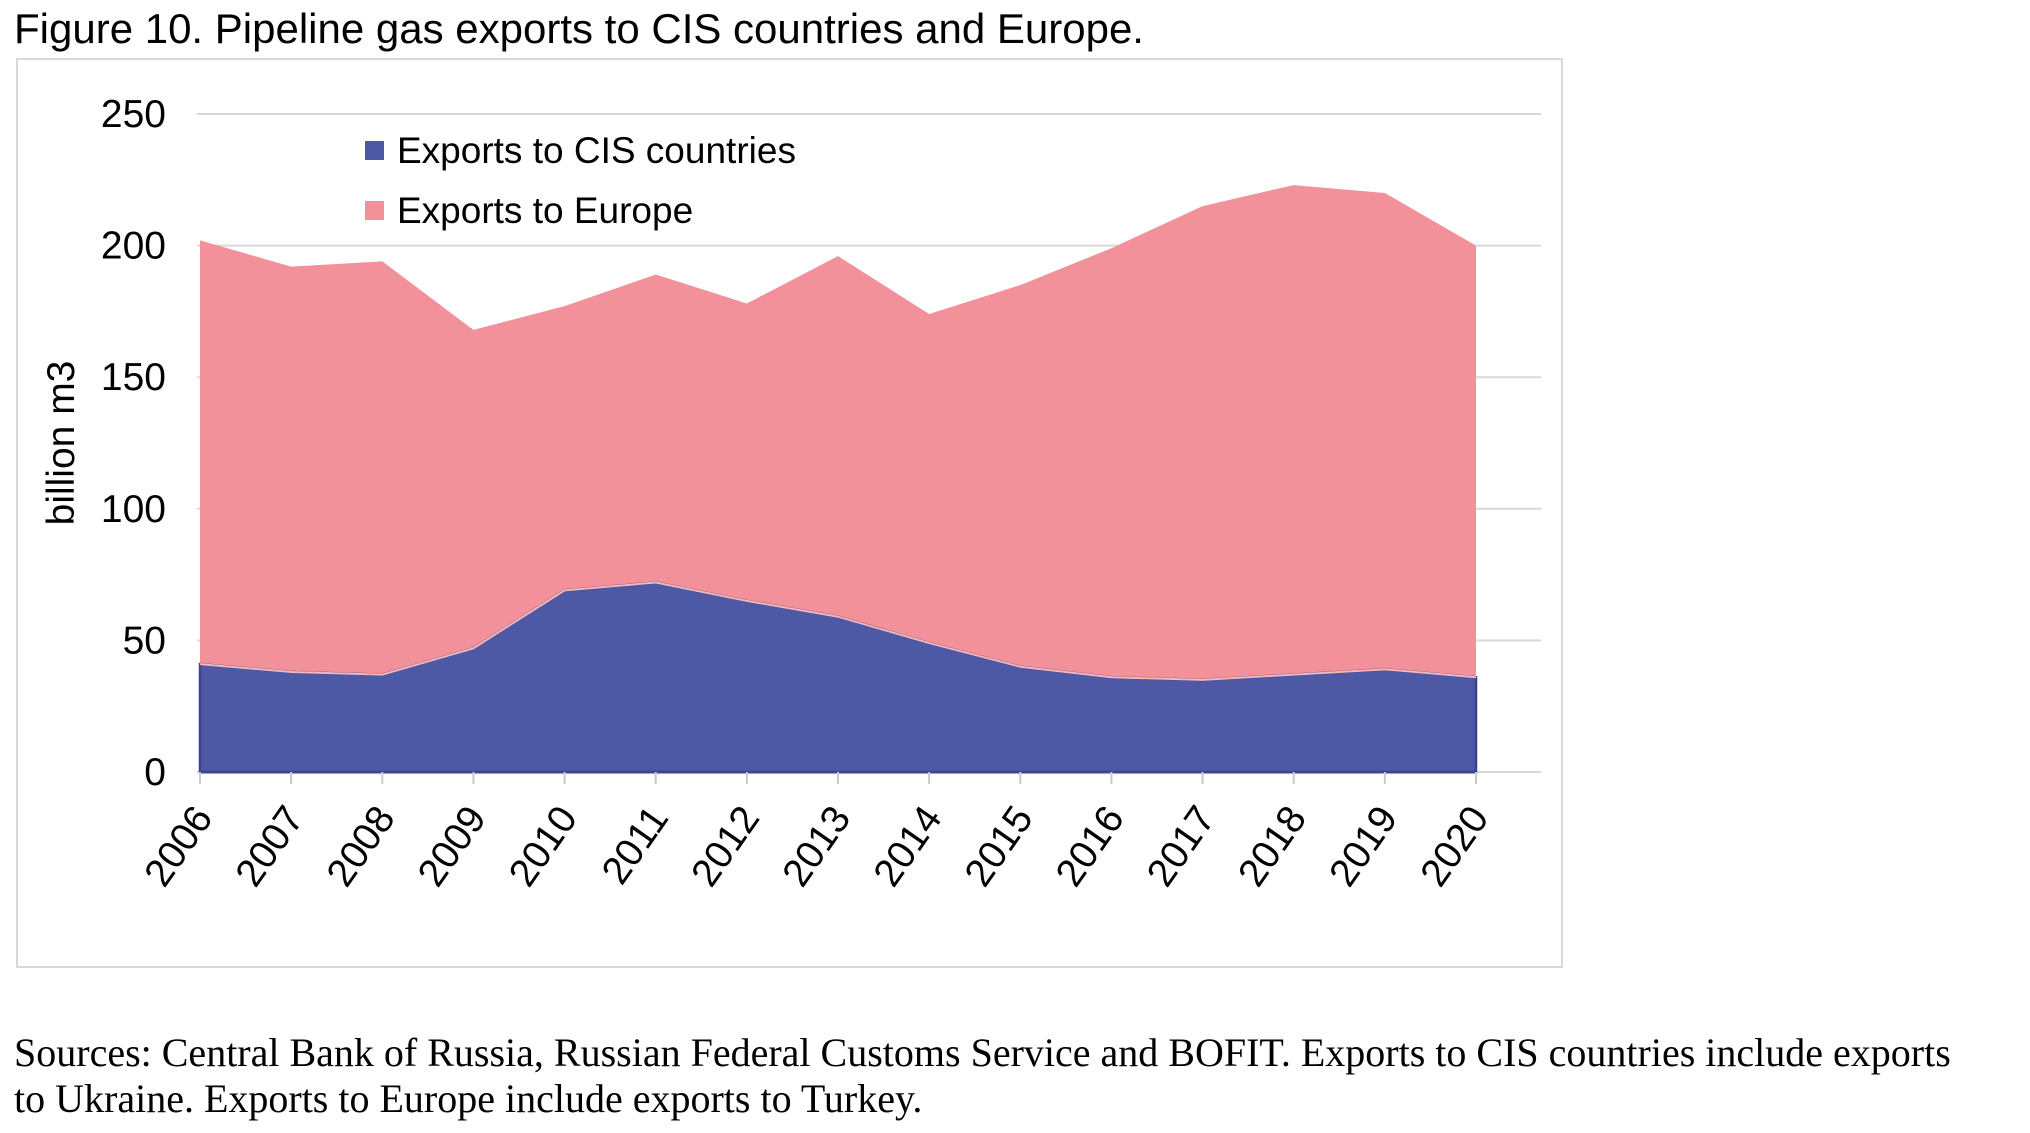 The width and height of the screenshot is (2030, 1133). I want to click on x-axis-tick-label: 2020, so click(1454, 846).